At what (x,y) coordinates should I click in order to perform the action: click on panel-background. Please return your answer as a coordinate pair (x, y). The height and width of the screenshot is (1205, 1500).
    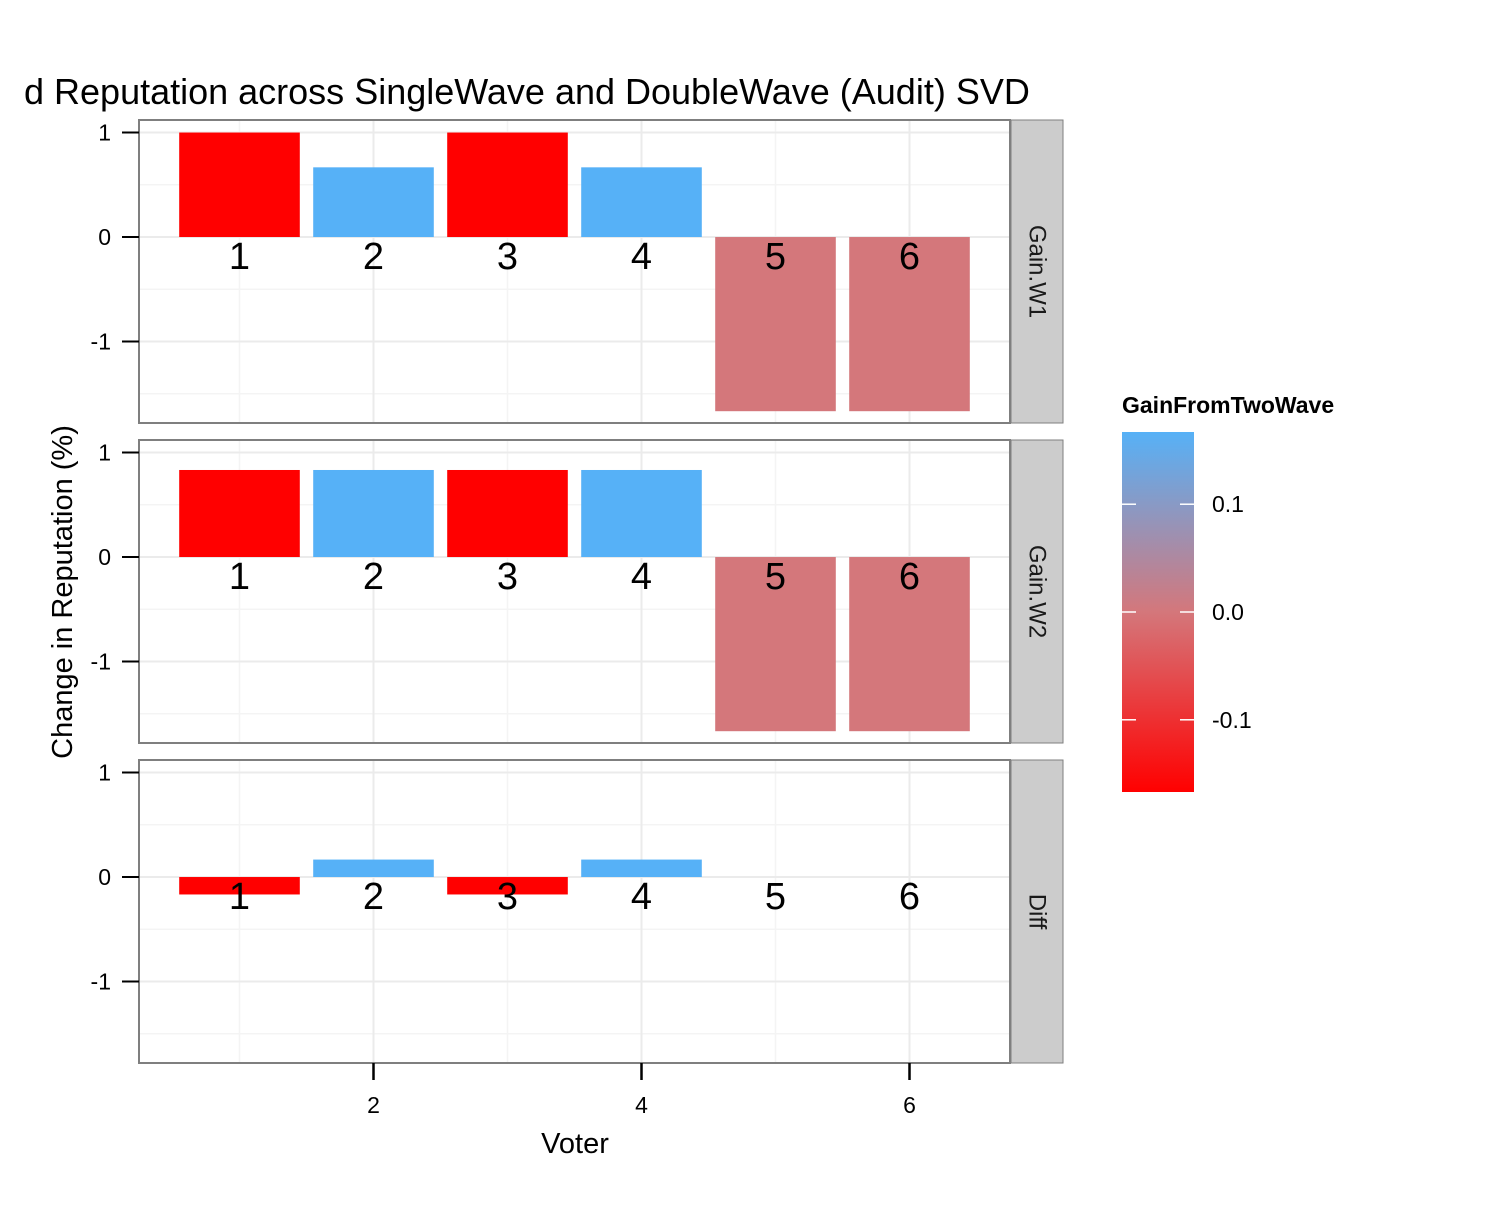
    Looking at the image, I should click on (574, 911).